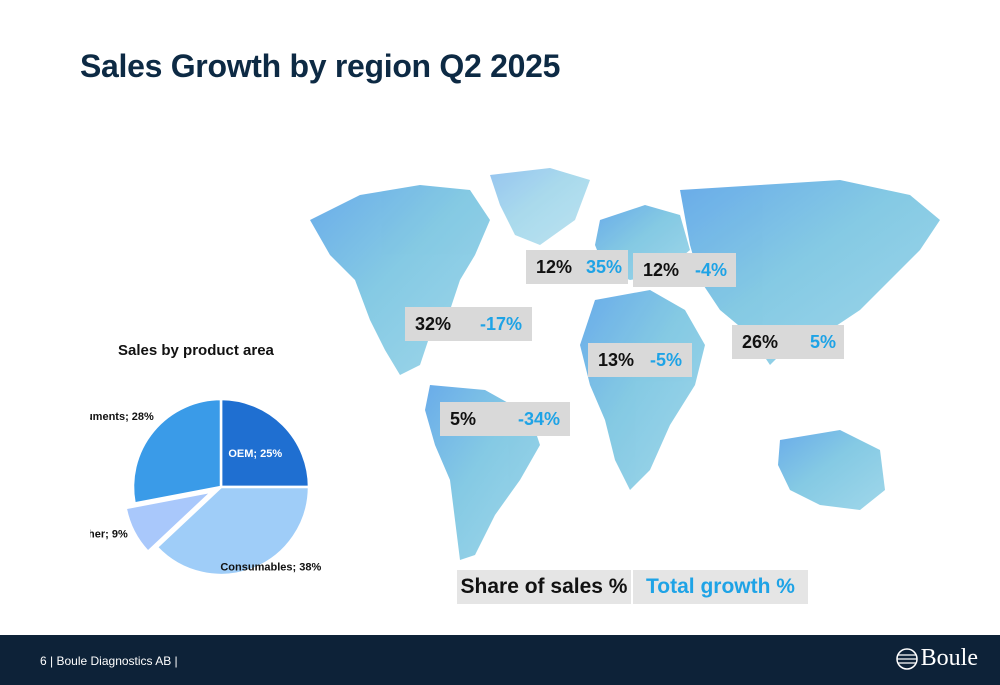 The height and width of the screenshot is (685, 1000). Describe the element at coordinates (760, 341) in the screenshot. I see `region-share: 26%` at that location.